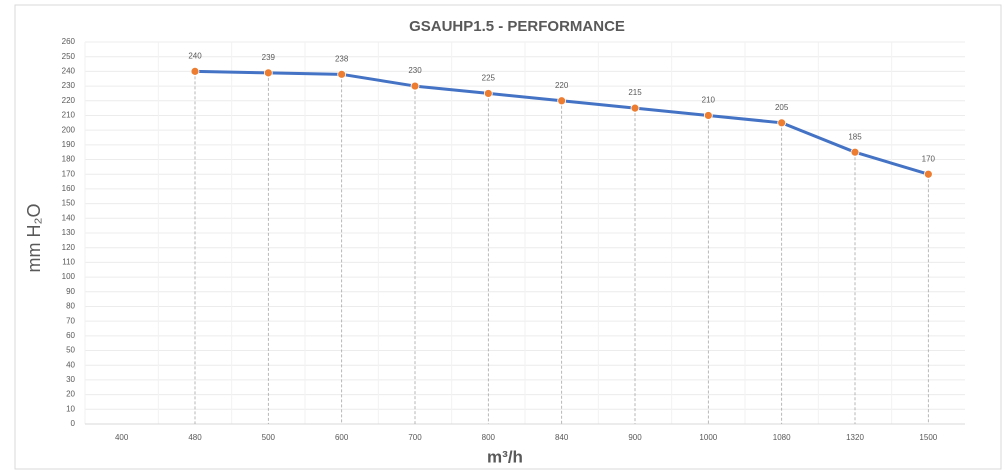  Describe the element at coordinates (70, 379) in the screenshot. I see `y-tick-label: 30` at that location.